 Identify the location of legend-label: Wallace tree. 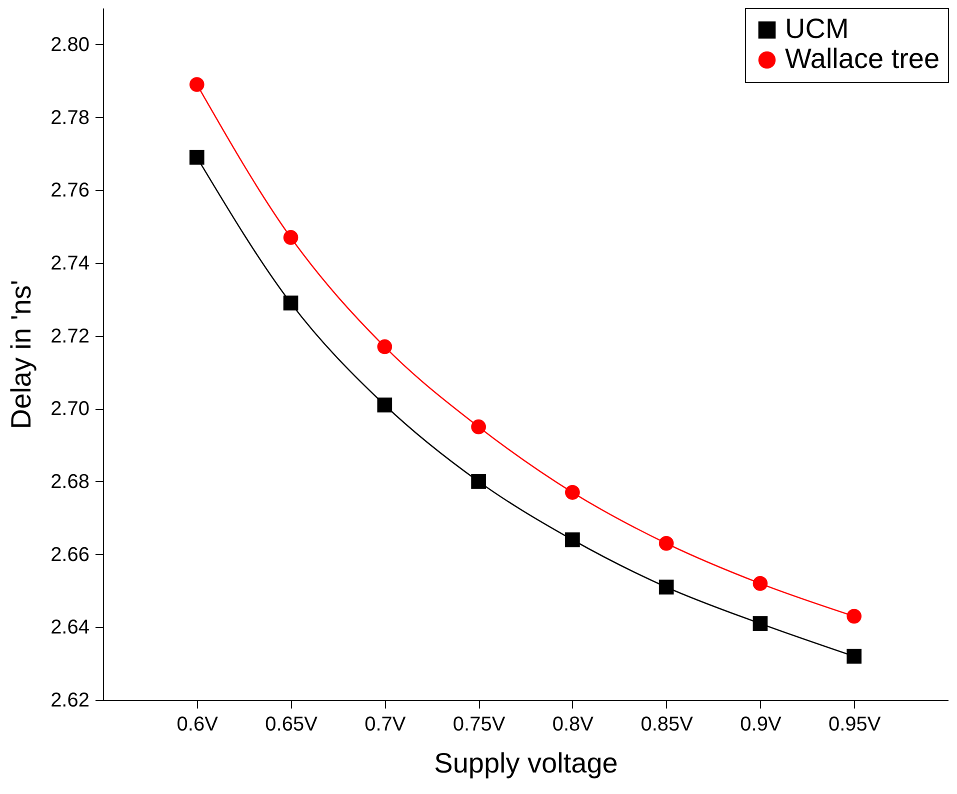
(862, 58).